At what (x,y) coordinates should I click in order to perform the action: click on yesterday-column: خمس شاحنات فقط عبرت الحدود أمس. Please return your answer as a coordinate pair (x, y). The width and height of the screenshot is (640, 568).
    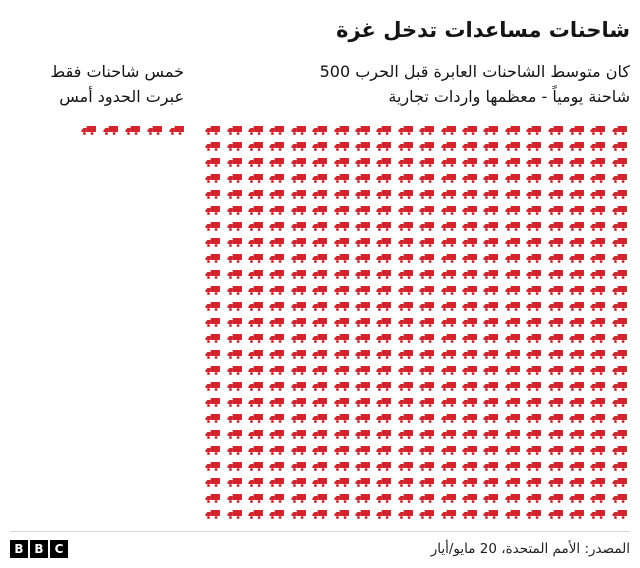
    Looking at the image, I should click on (97, 98).